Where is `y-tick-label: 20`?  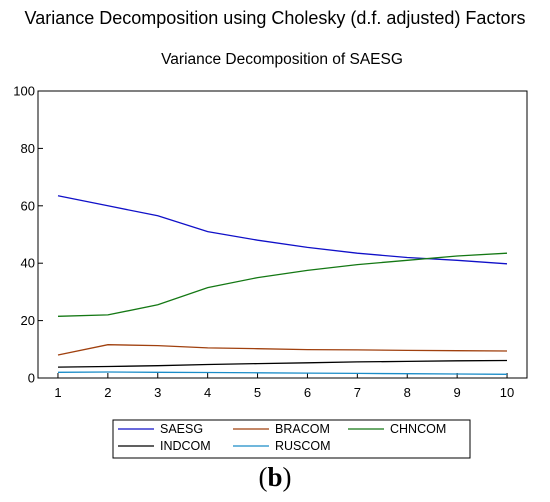
y-tick-label: 20 is located at coordinates (28, 320).